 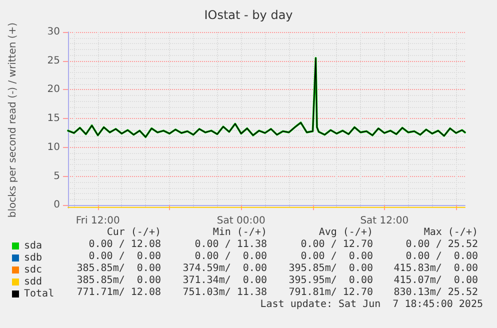 What do you see at coordinates (330, 269) in the screenshot?
I see `text: 395.85m/ 0.00` at bounding box center [330, 269].